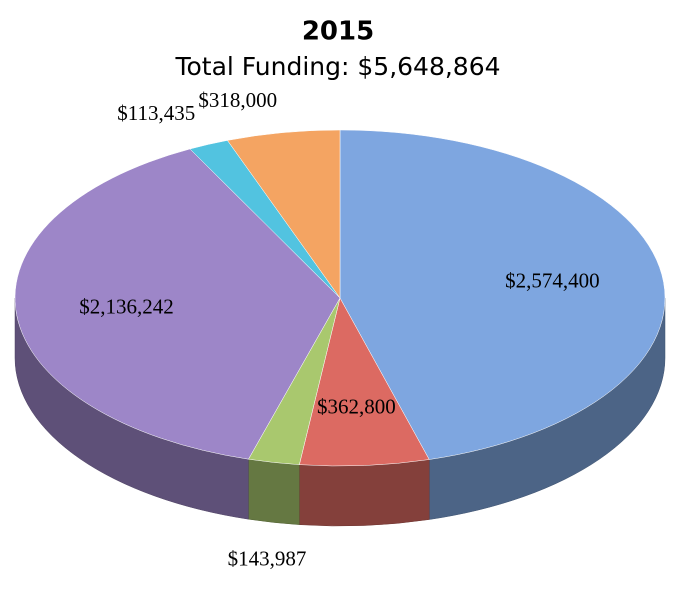  Describe the element at coordinates (156, 113) in the screenshot. I see `data-label: $113,435` at that location.